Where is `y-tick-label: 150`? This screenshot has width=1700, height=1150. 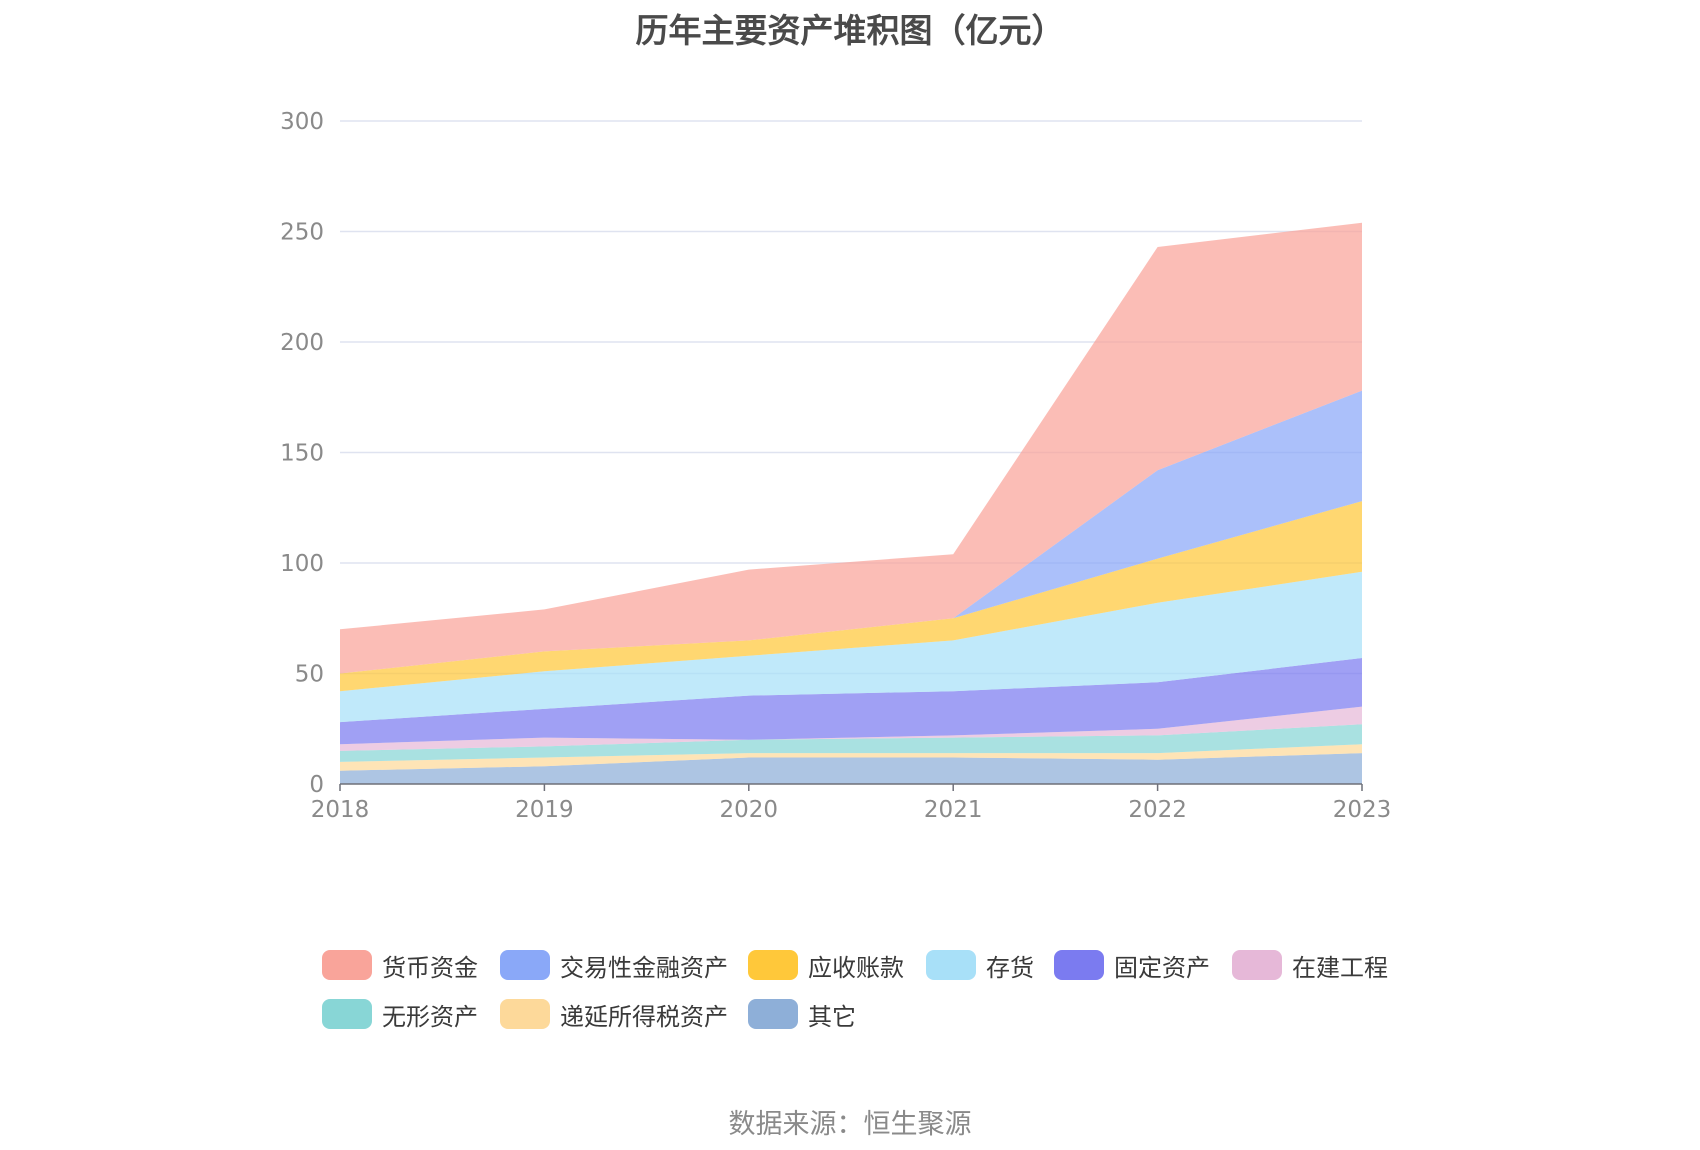
y-tick-label: 150 is located at coordinates (302, 454).